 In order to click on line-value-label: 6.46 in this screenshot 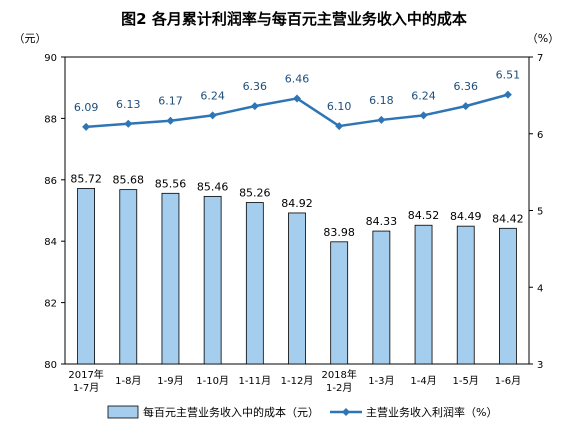, I will do `click(297, 78)`.